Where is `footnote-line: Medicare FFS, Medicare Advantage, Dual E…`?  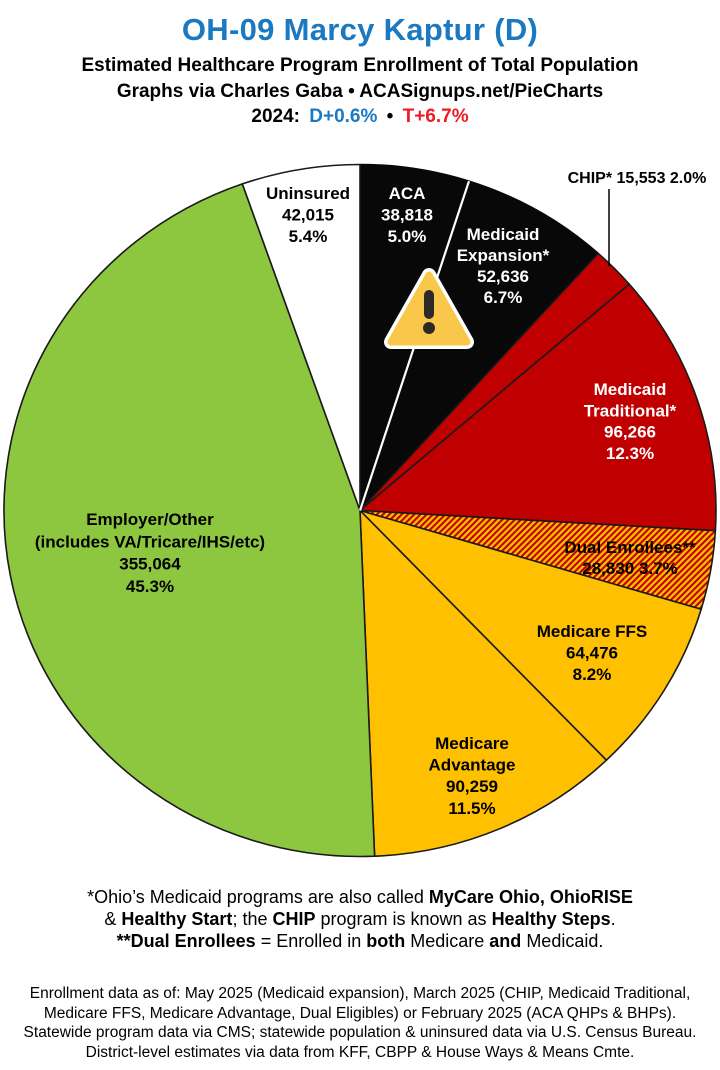 footnote-line: Medicare FFS, Medicare Advantage, Dual E… is located at coordinates (360, 1013).